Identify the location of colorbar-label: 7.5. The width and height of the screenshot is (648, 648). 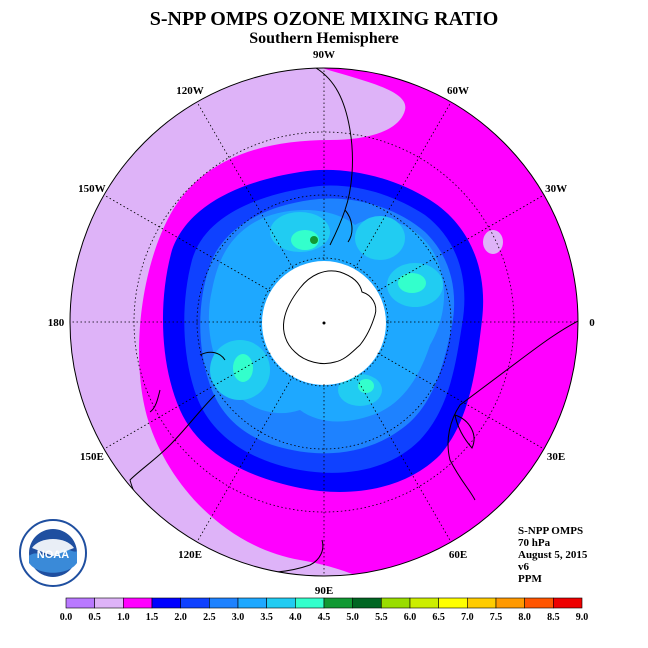
(496, 617).